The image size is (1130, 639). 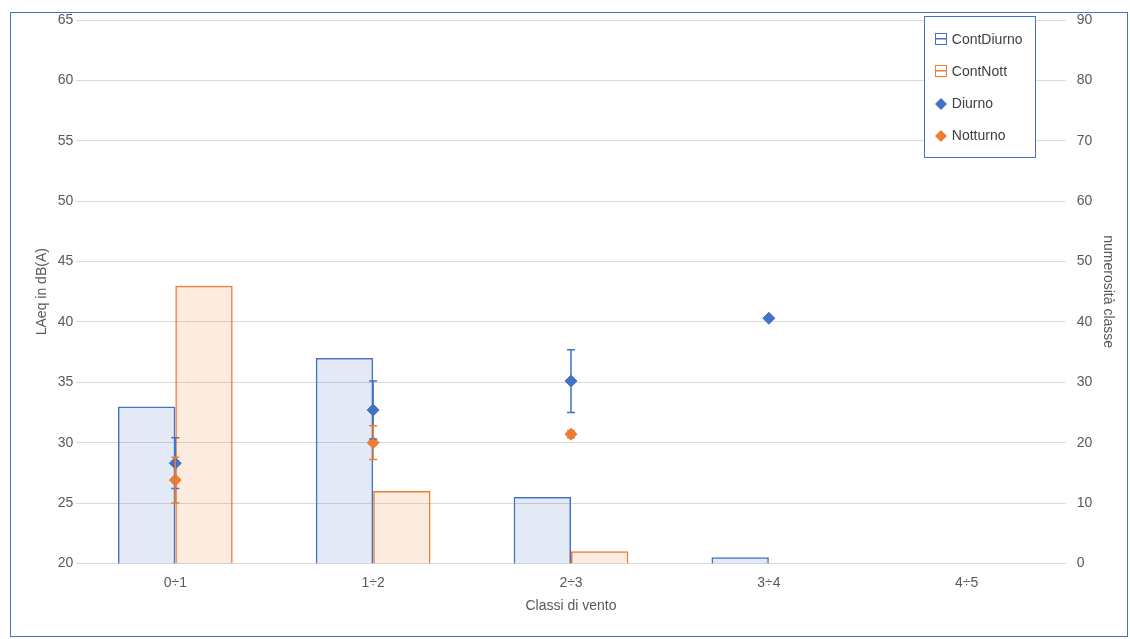 I want to click on legend-label: Notturno, so click(x=978, y=135).